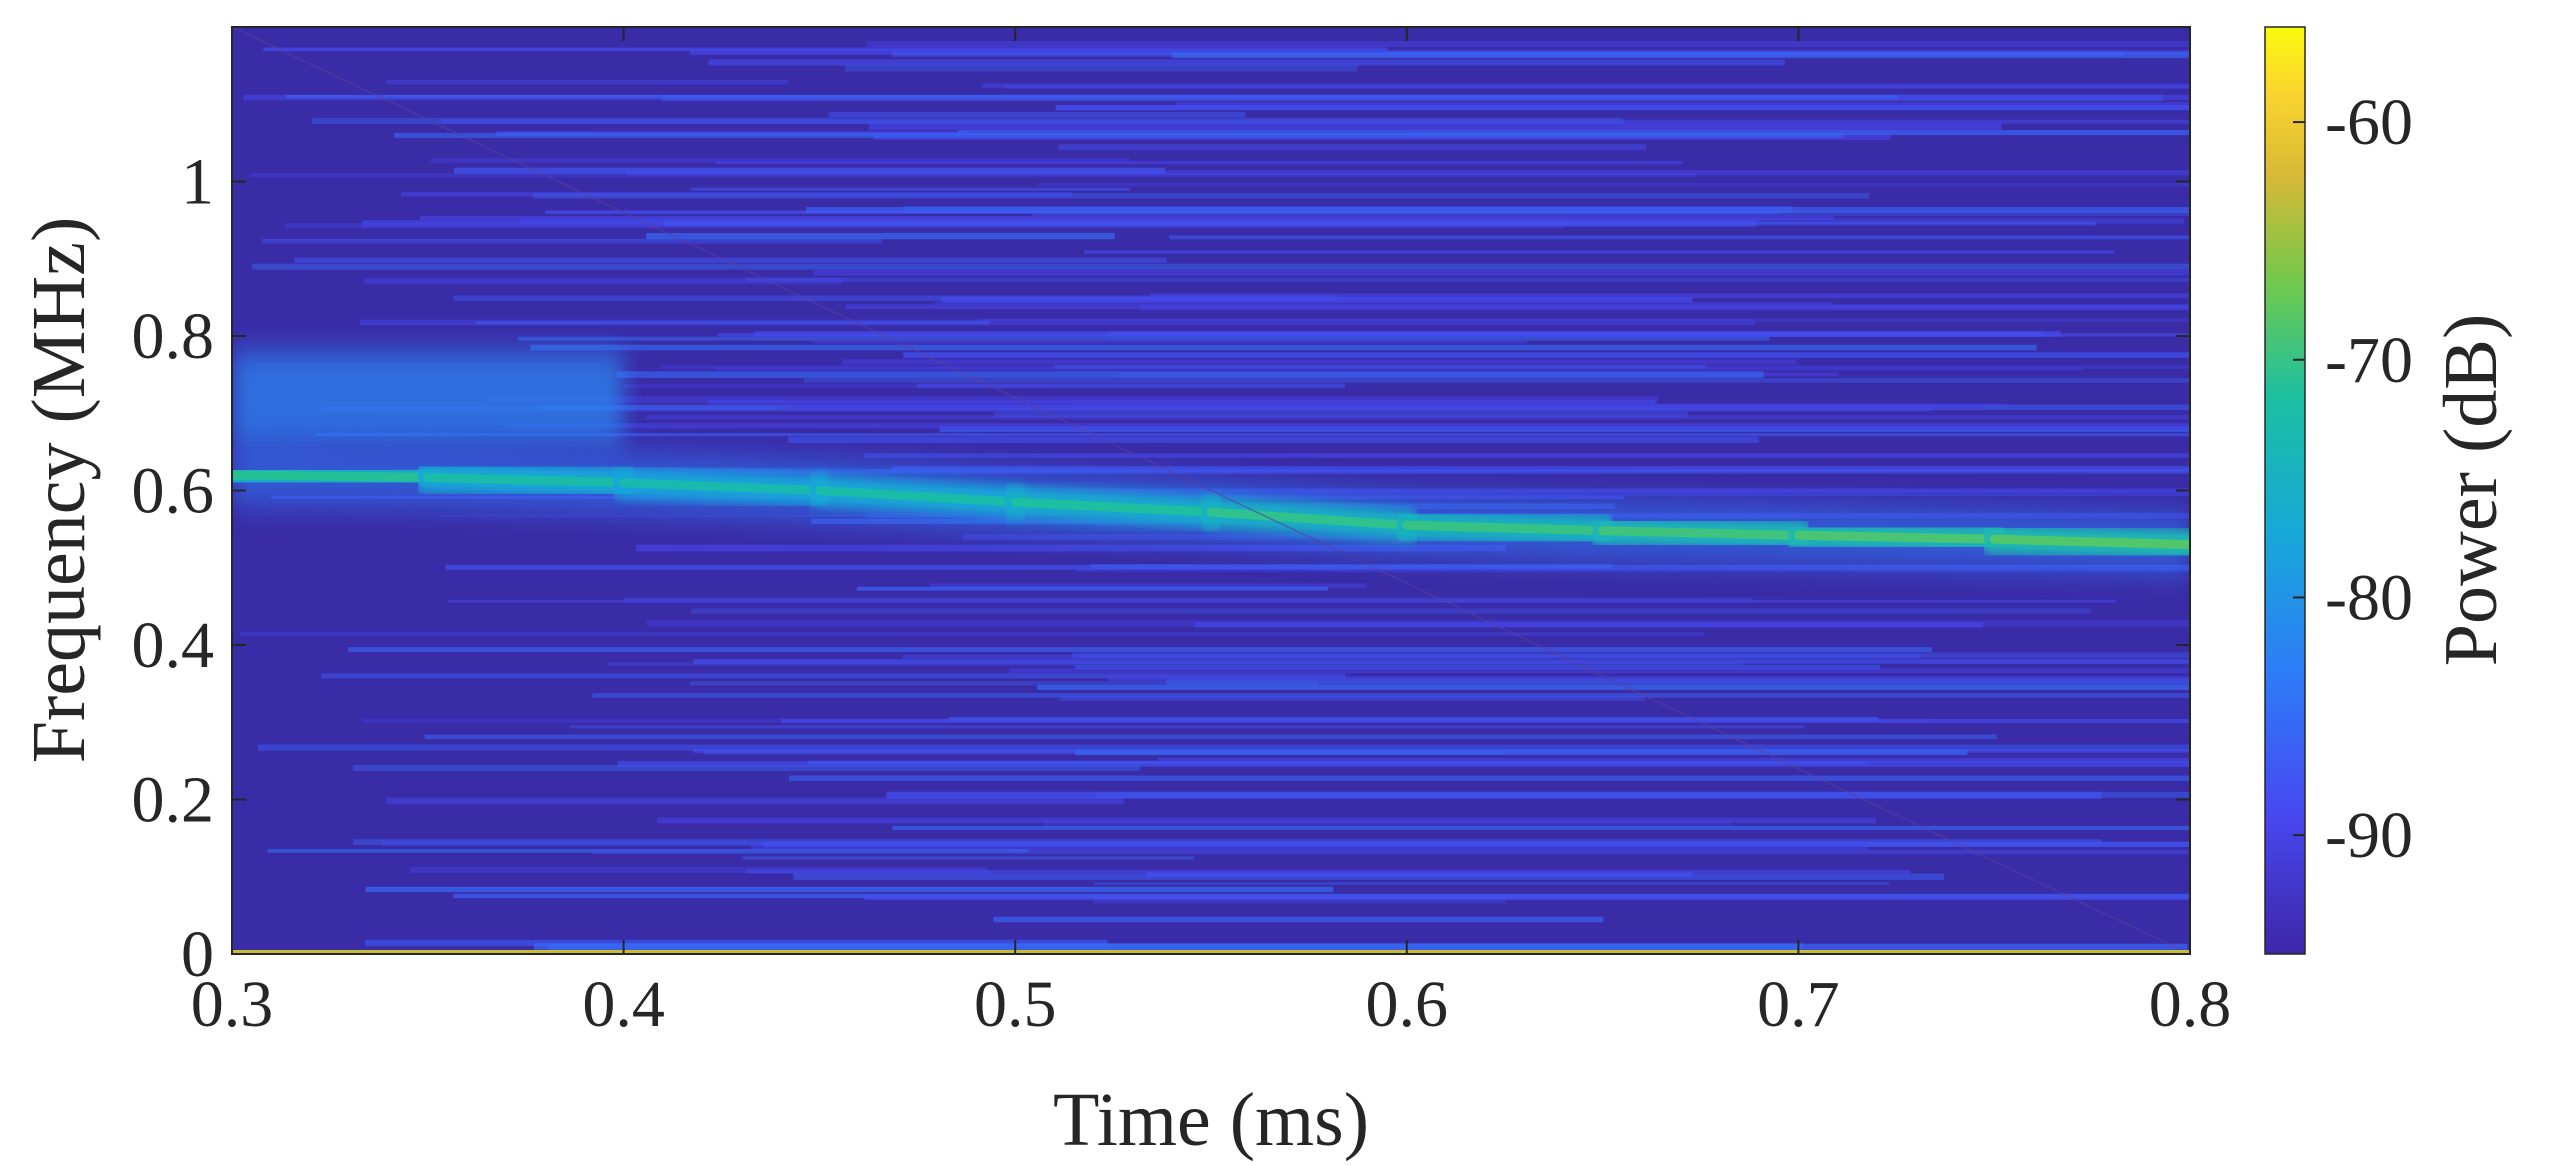 This screenshot has width=2550, height=1166. What do you see at coordinates (197, 954) in the screenshot?
I see `y-tick-label: 0` at bounding box center [197, 954].